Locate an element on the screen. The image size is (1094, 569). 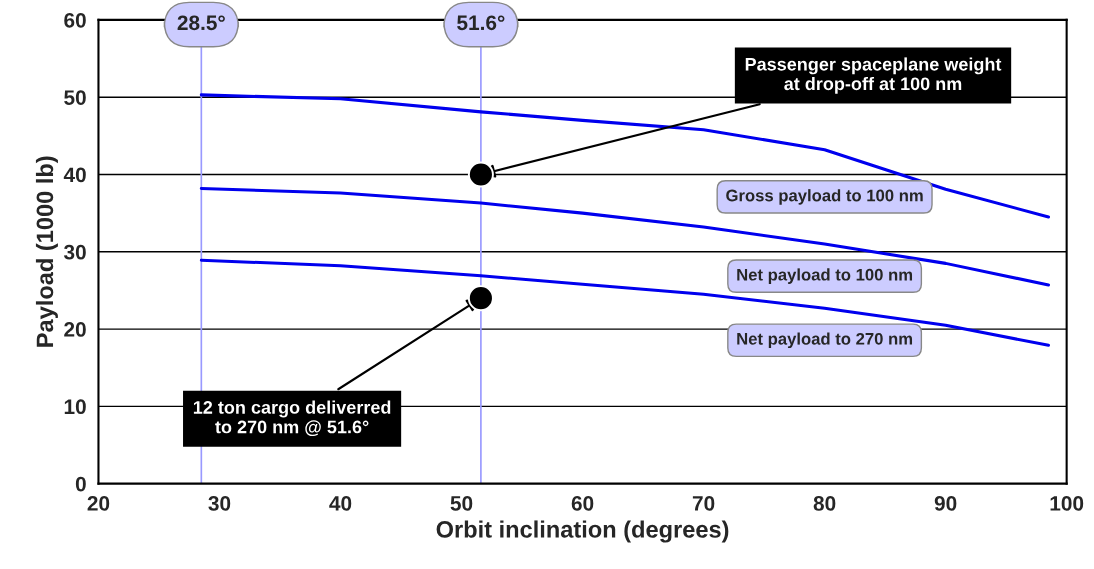
ref-line-label: 51.6° is located at coordinates (481, 23).